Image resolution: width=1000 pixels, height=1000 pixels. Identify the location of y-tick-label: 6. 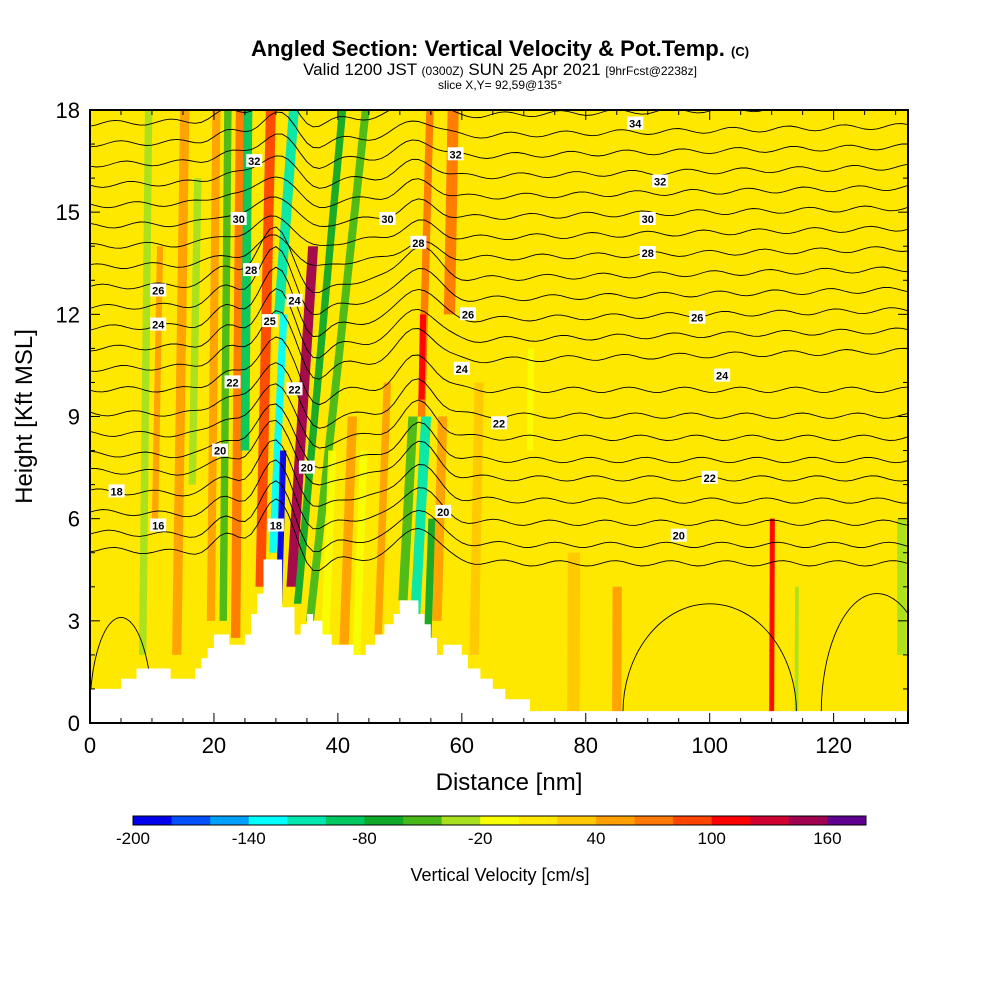
(74, 519).